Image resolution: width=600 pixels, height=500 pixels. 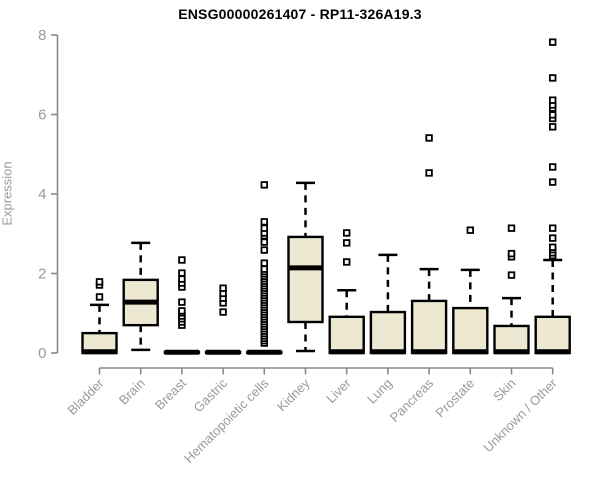 What do you see at coordinates (140, 296) in the screenshot?
I see `box-brain` at bounding box center [140, 296].